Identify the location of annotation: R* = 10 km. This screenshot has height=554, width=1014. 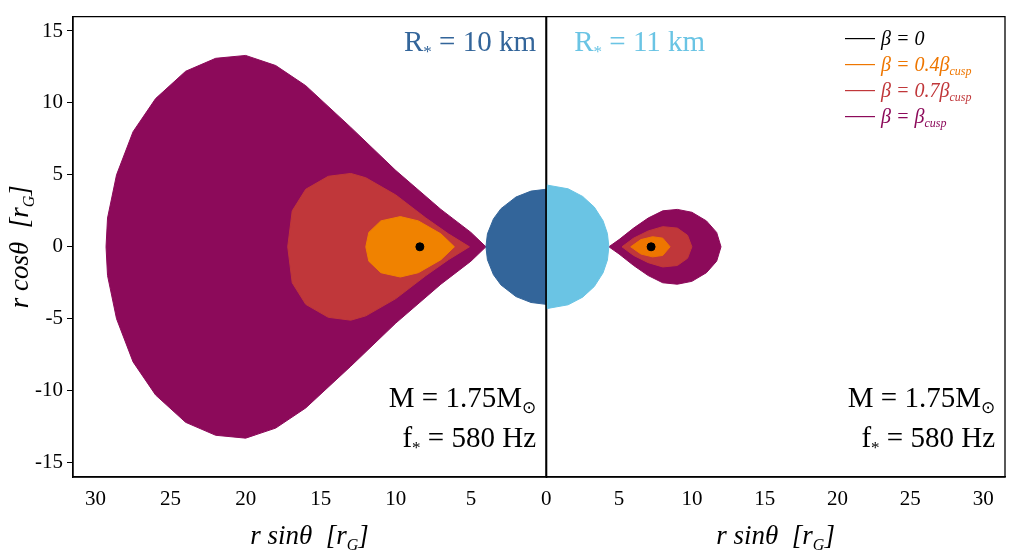
(470, 42).